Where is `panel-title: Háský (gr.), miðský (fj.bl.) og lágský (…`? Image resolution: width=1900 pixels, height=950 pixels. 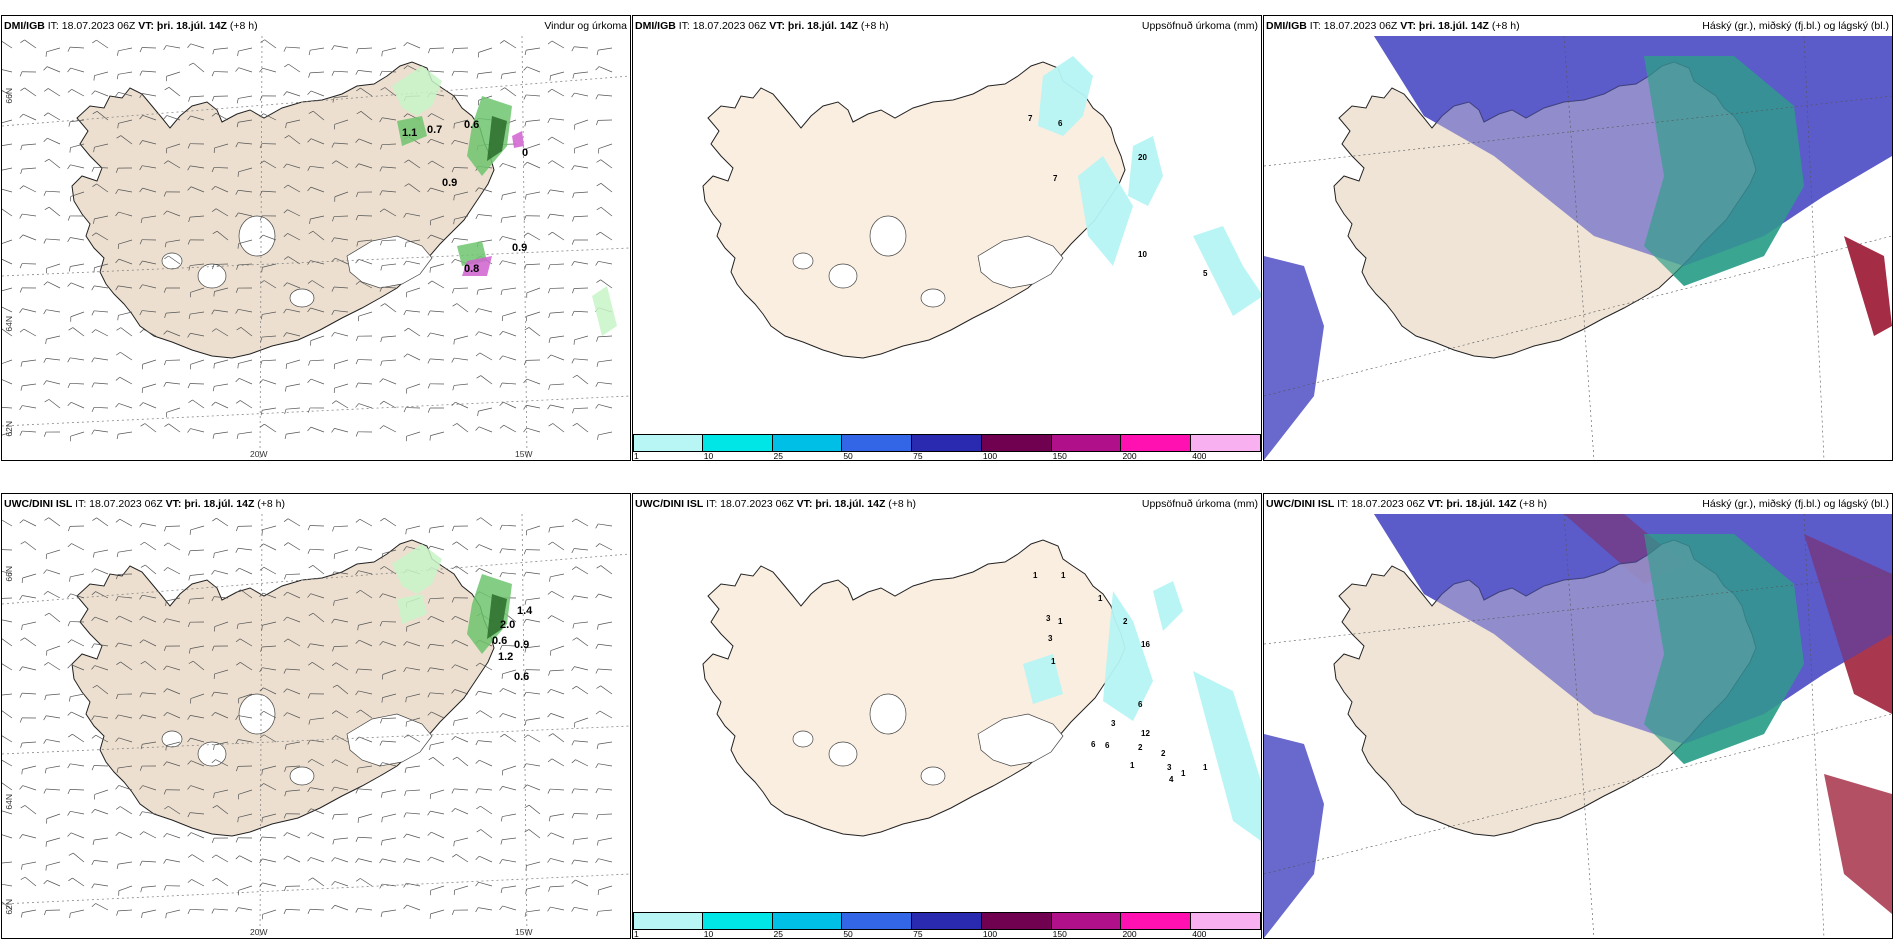 panel-title: Háský (gr.), miðský (fj.bl.) og lágský (… is located at coordinates (1795, 26).